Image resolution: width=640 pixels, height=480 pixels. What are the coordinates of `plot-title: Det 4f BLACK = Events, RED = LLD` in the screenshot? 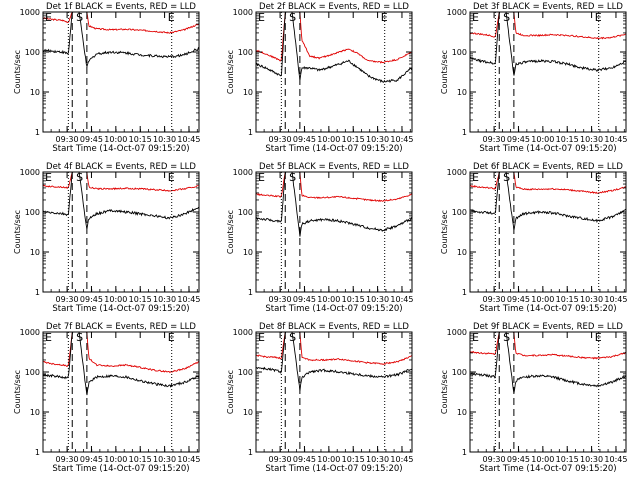 It's located at (121, 167).